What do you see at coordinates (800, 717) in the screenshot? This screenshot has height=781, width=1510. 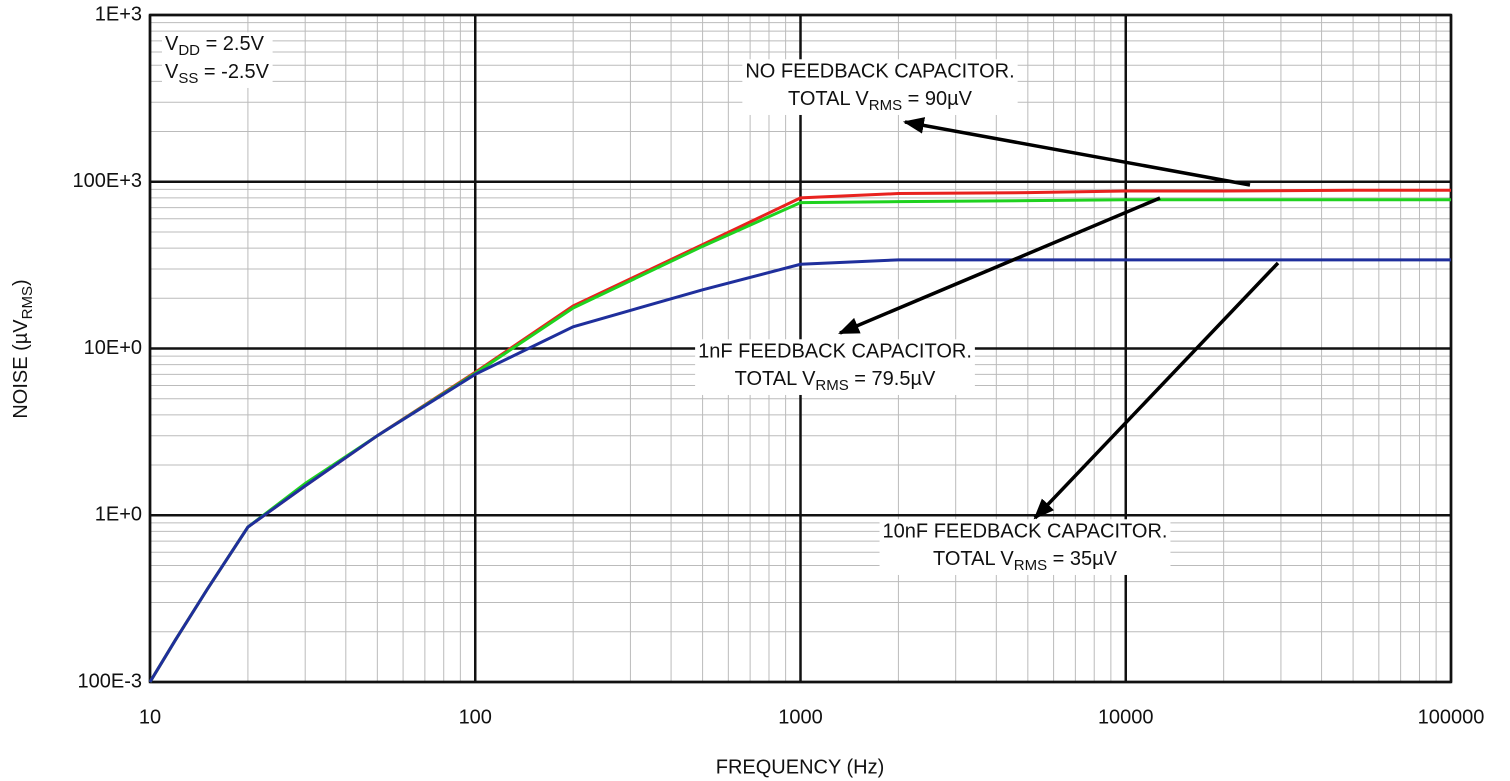 I see `x-tick-label: 1000` at bounding box center [800, 717].